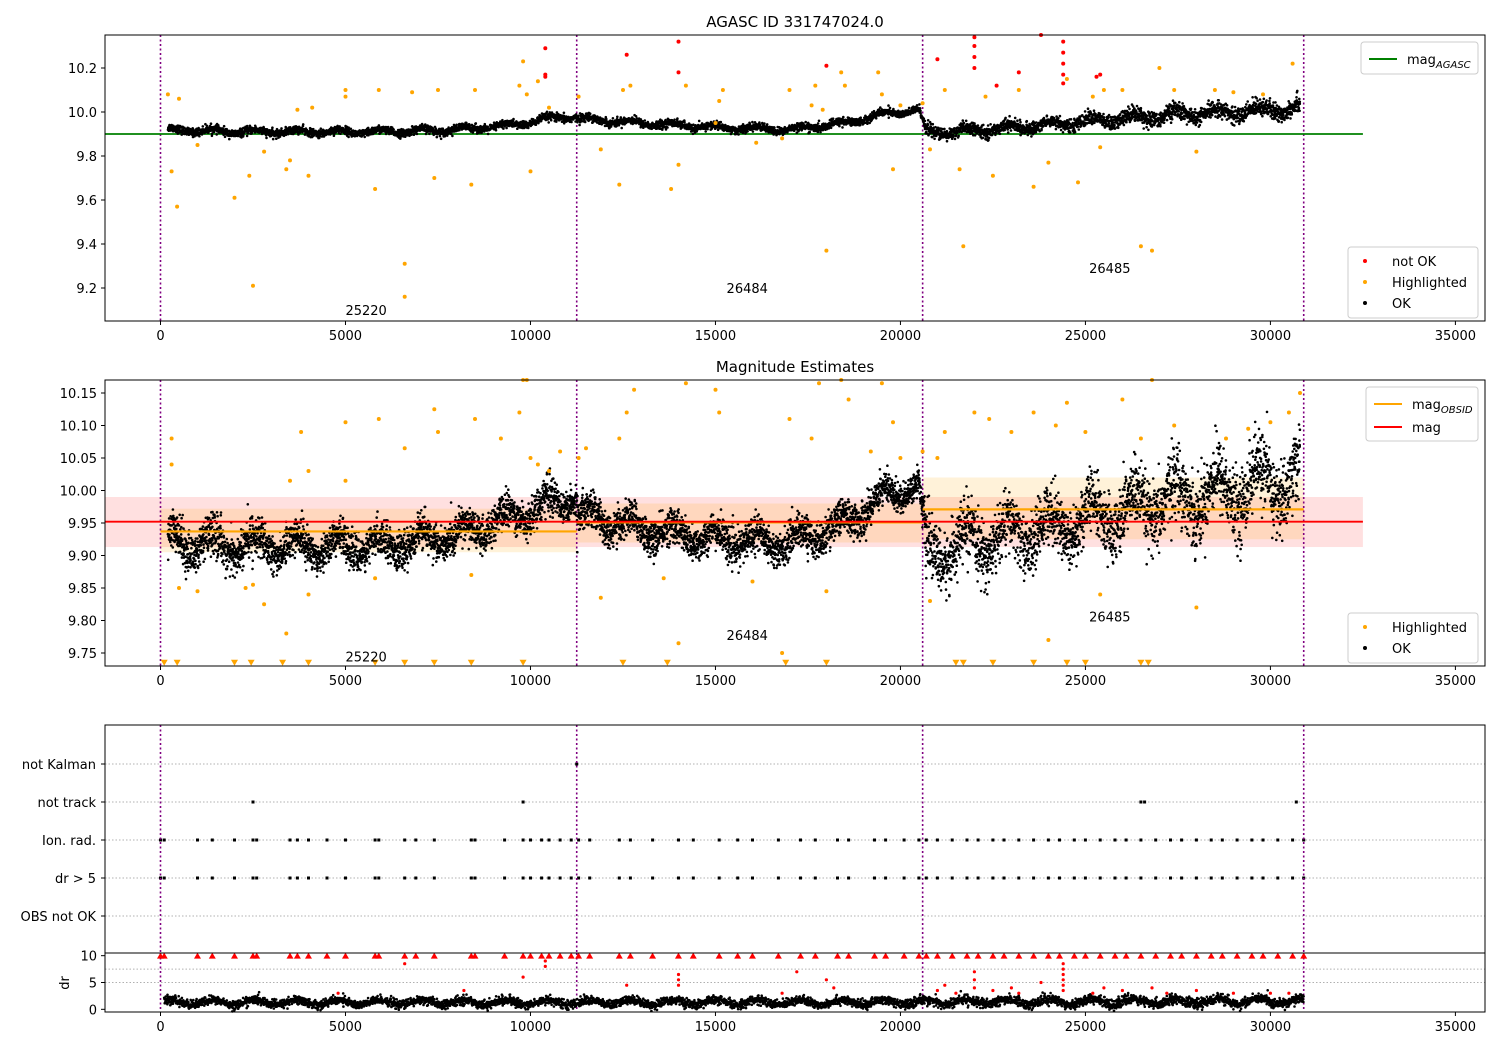 The image size is (1500, 1050). I want to click on panel-1-title: AGASC ID 331747024.0, so click(795, 22).